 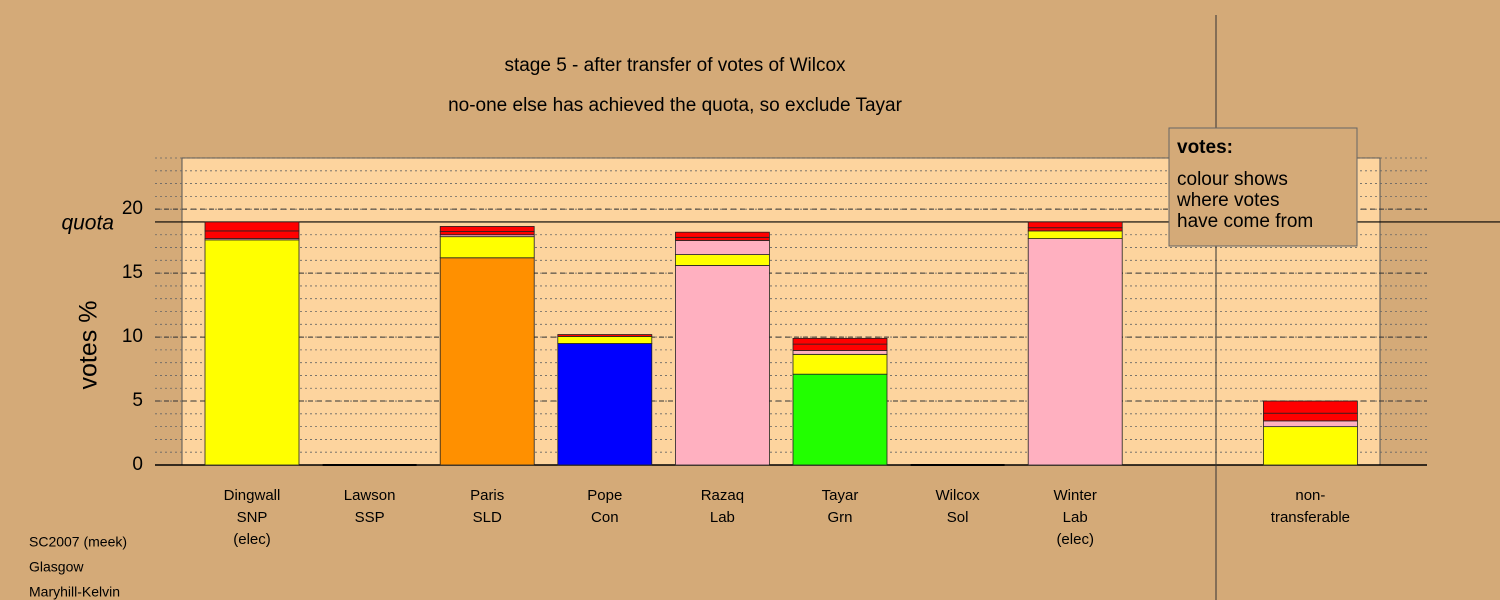 What do you see at coordinates (137, 400) in the screenshot?
I see `y-tick-label: 5` at bounding box center [137, 400].